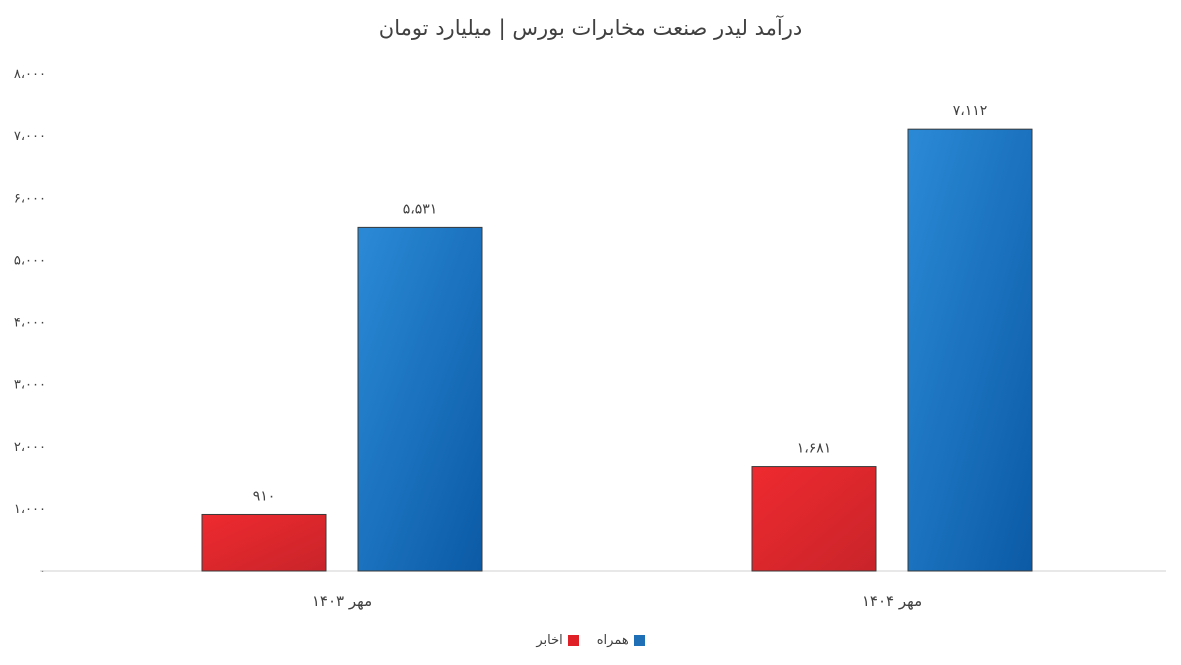 The height and width of the screenshot is (665, 1181). What do you see at coordinates (420, 209) in the screenshot?
I see `data-label: ۵،۵۳۱` at bounding box center [420, 209].